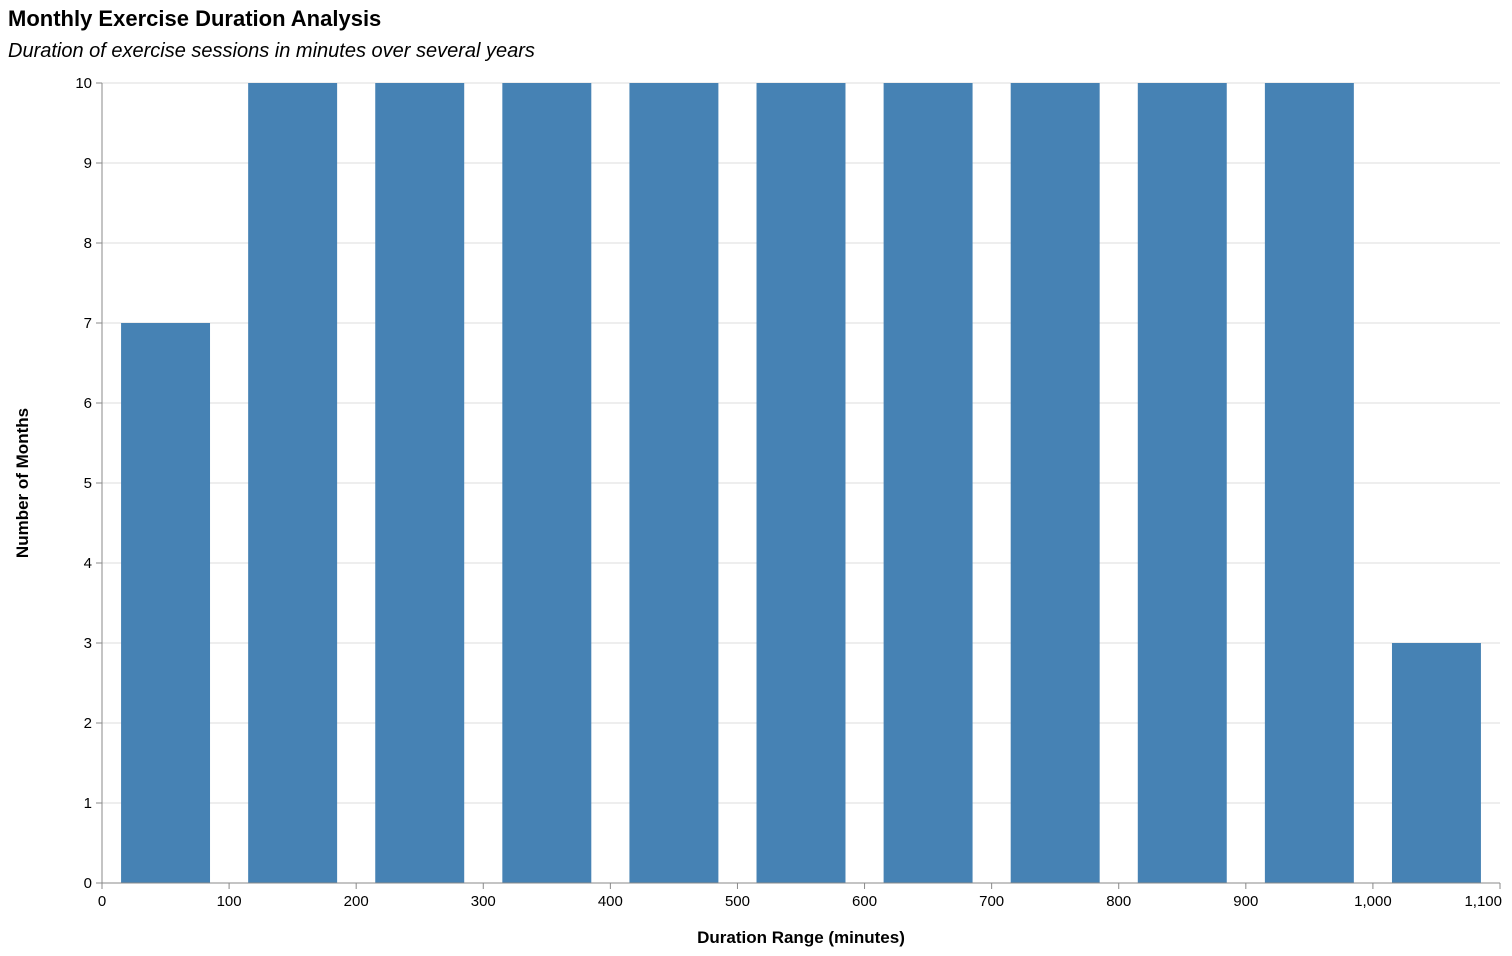  Describe the element at coordinates (610, 901) in the screenshot. I see `x-tick-label: 400` at that location.